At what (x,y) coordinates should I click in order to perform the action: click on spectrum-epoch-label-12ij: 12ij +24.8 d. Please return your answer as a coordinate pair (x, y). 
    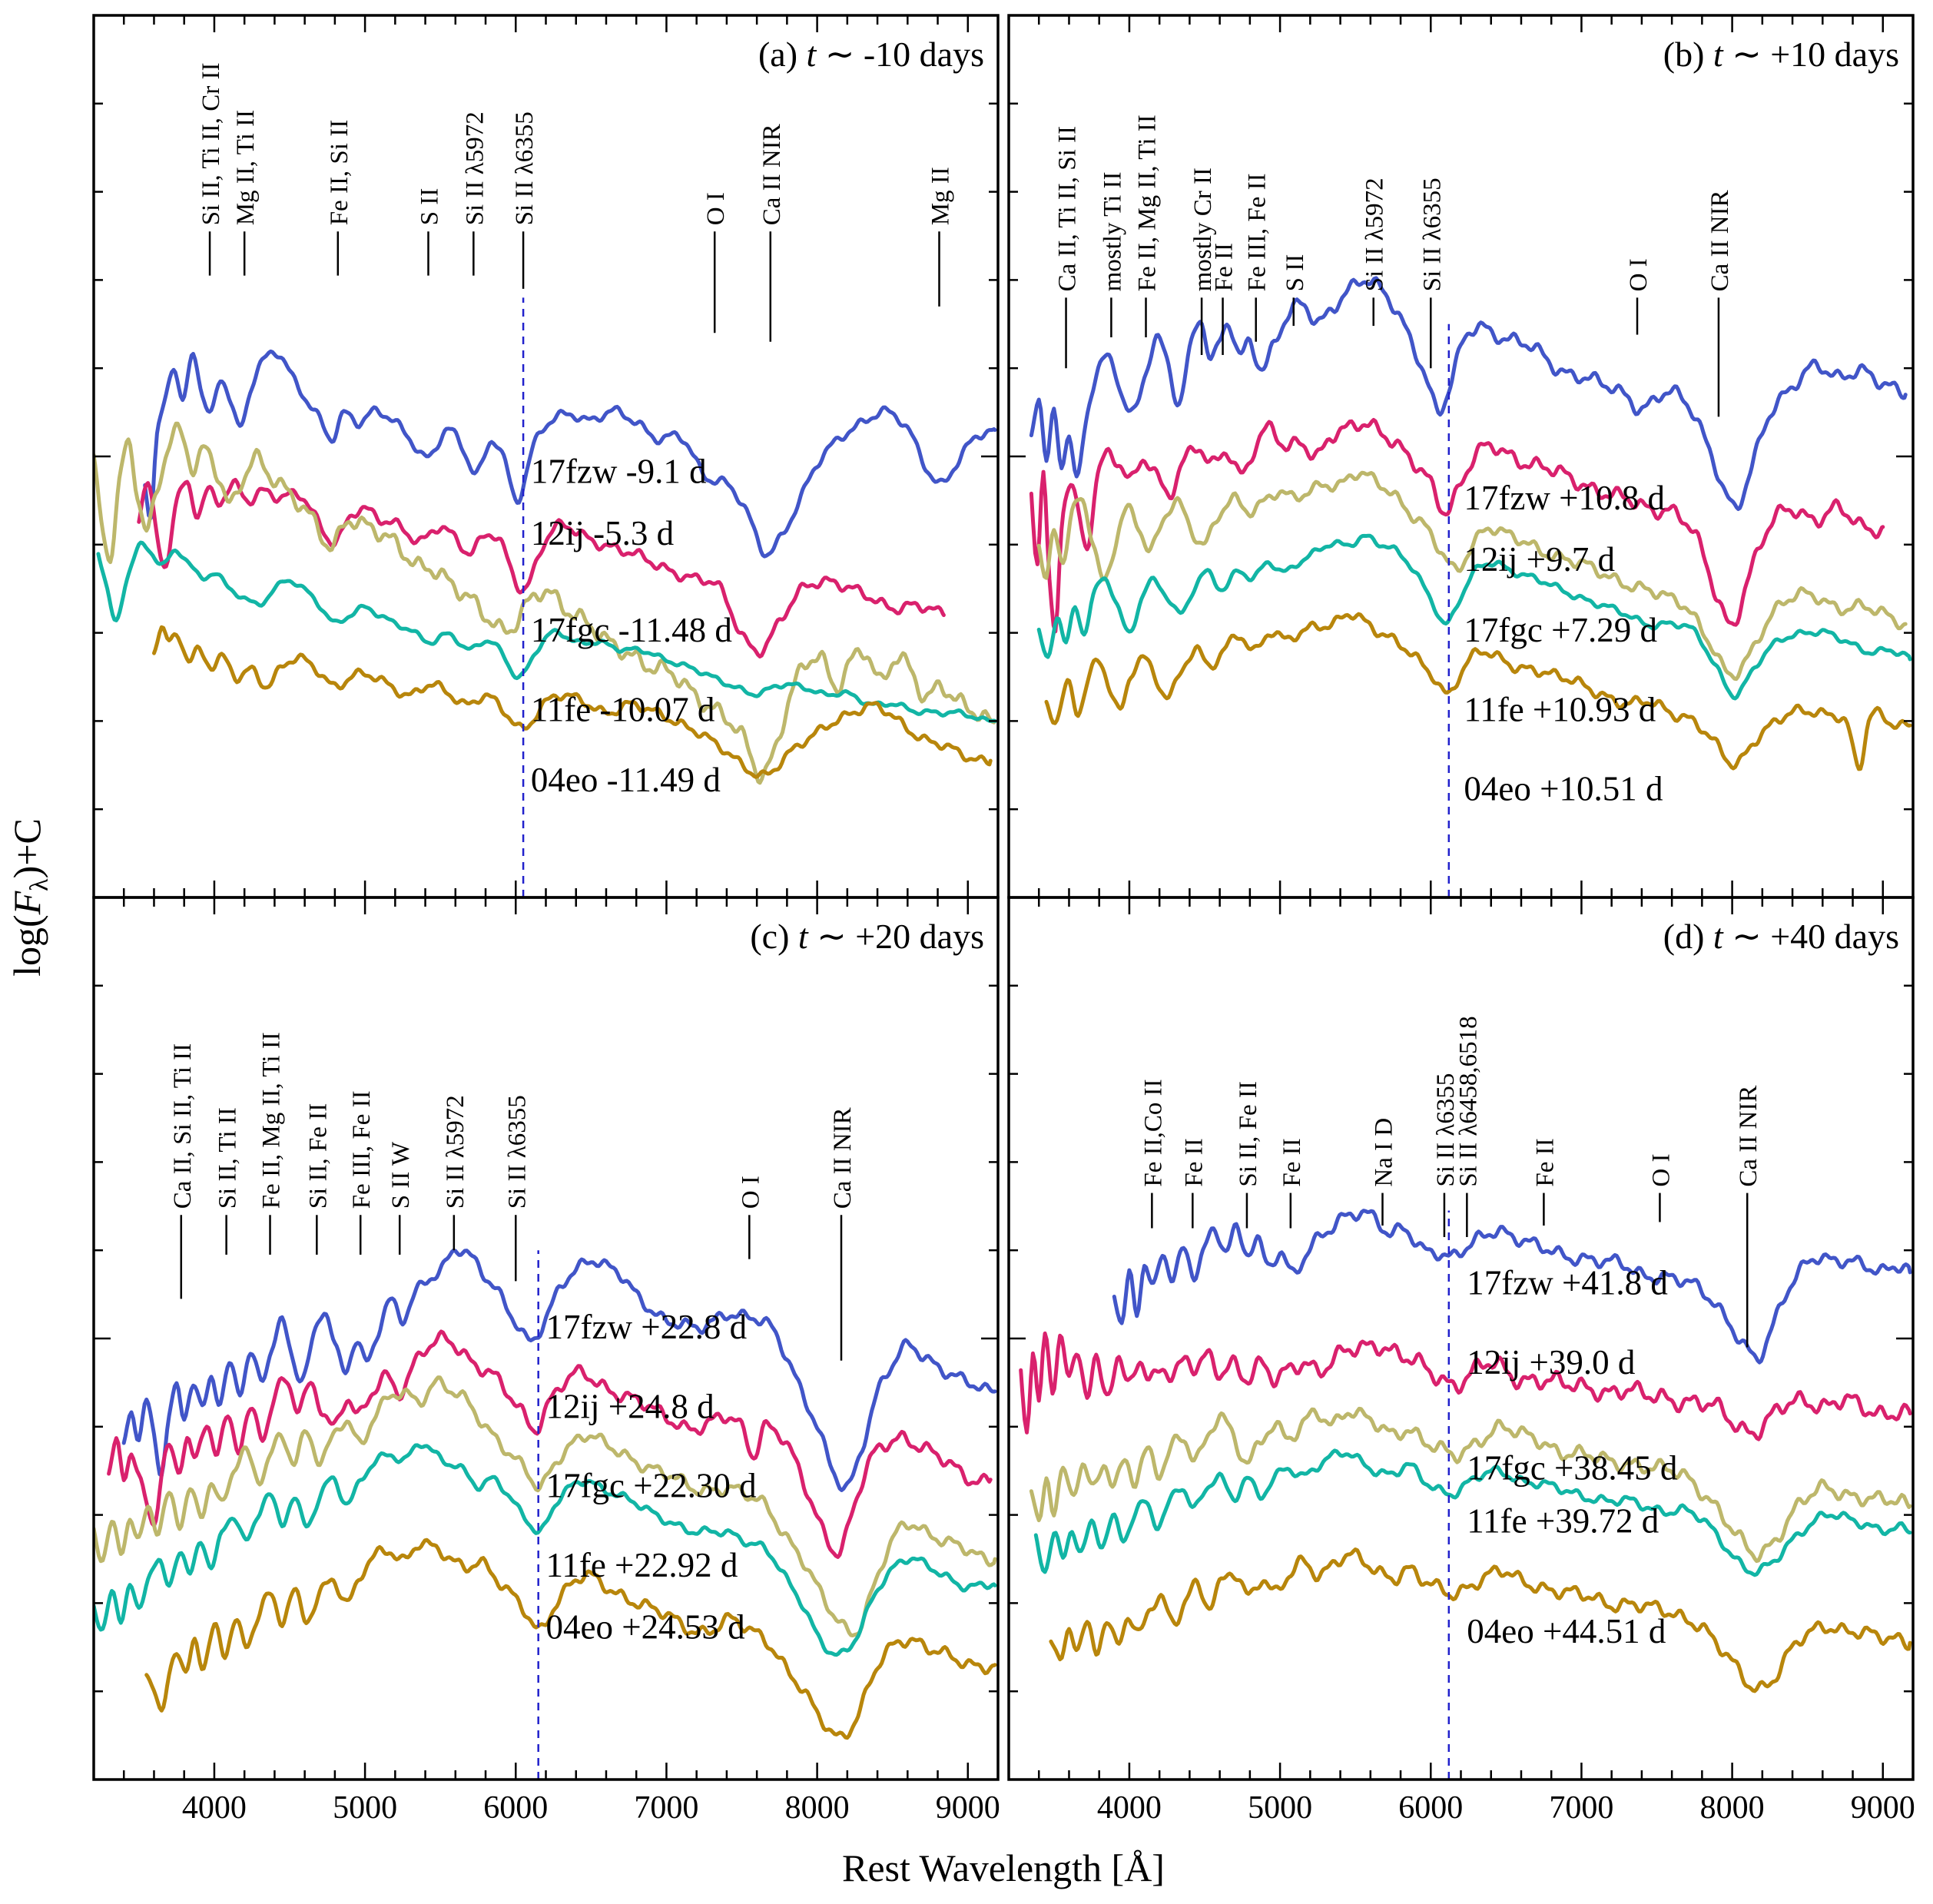
    Looking at the image, I should click on (630, 1406).